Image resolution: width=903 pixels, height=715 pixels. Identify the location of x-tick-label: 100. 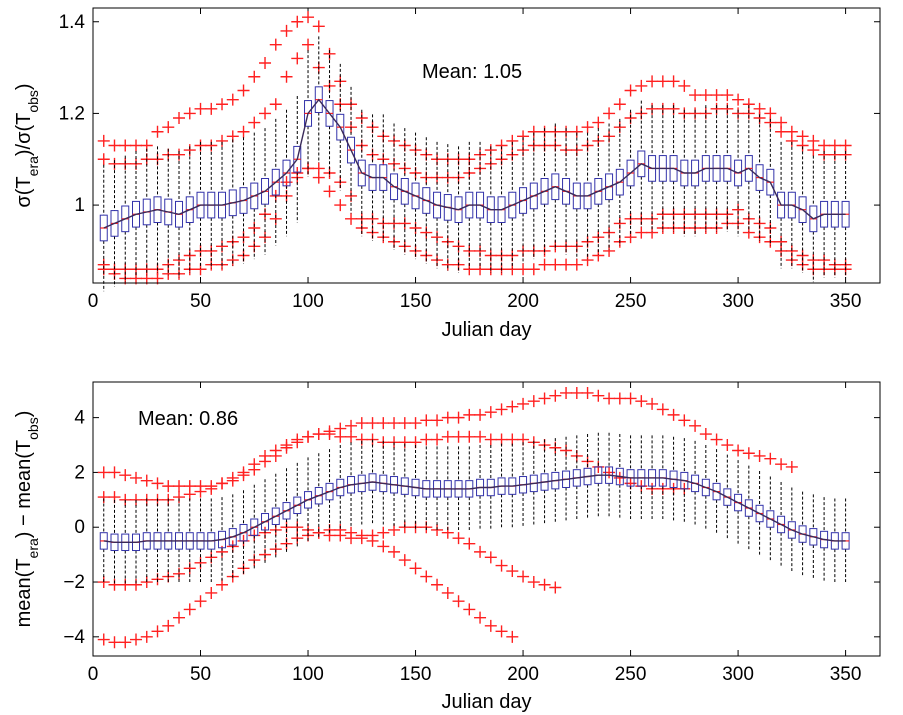
(308, 674).